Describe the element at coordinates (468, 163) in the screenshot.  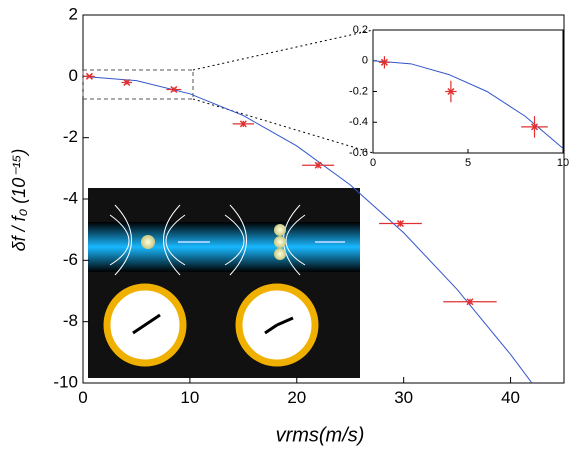
I see `x-tick-label: 5` at that location.